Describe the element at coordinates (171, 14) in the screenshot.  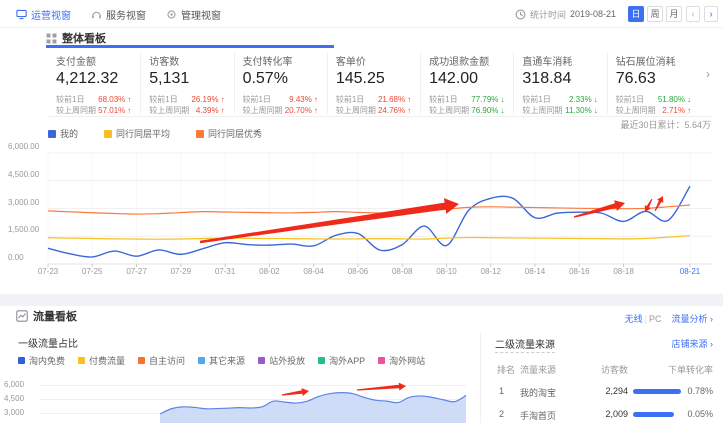
I see `gear-icon` at that location.